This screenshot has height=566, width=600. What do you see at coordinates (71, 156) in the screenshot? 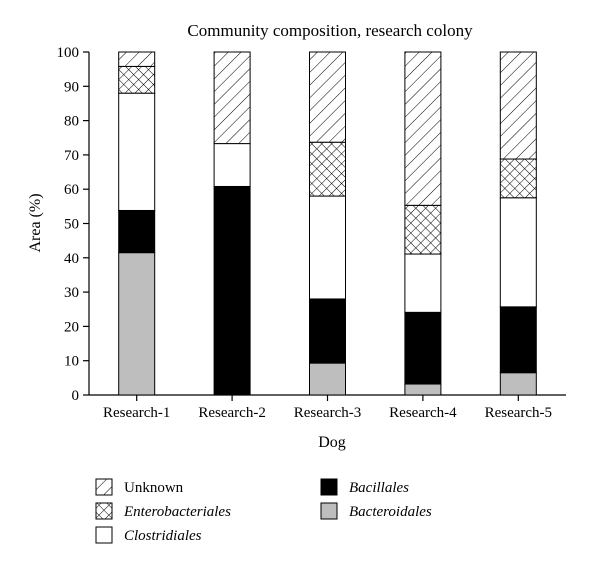
I see `y-tick-label: 70` at bounding box center [71, 156].